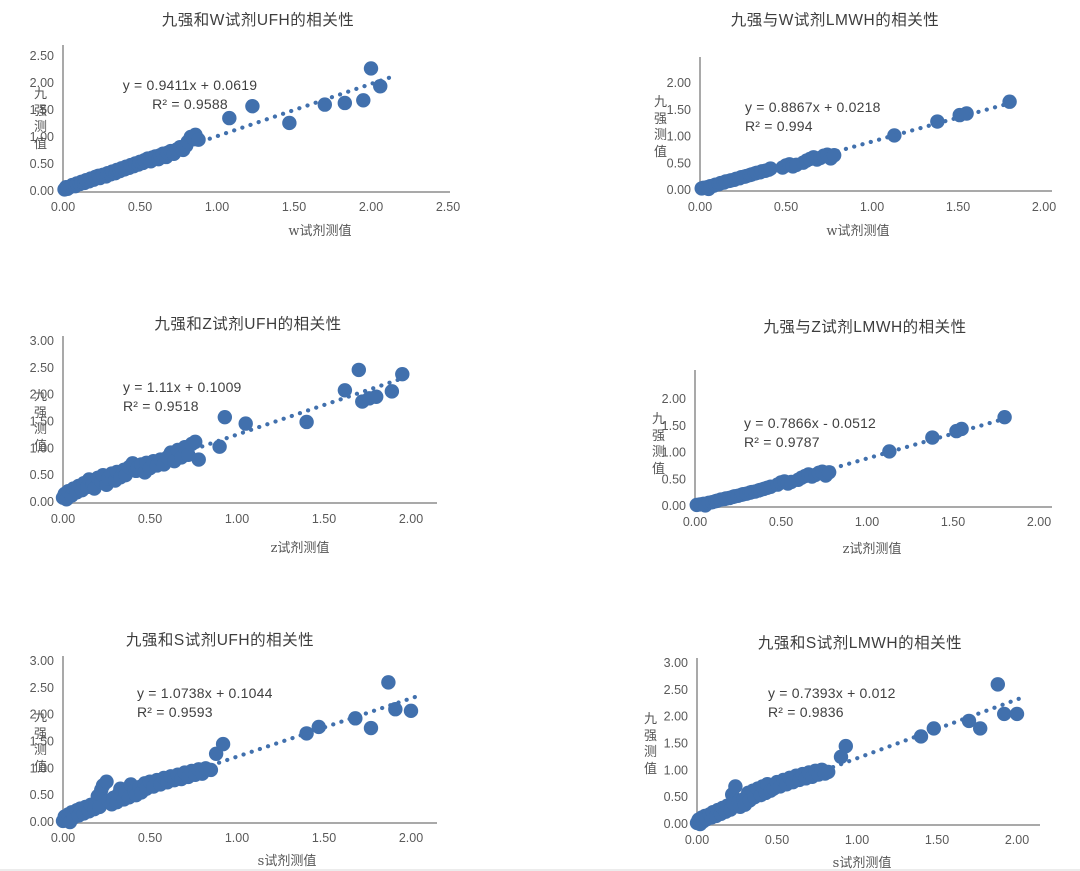  What do you see at coordinates (832, 703) in the screenshot?
I see `trendline-equation: y = 0.7393x + 0.012 R² = 0.9836` at bounding box center [832, 703].